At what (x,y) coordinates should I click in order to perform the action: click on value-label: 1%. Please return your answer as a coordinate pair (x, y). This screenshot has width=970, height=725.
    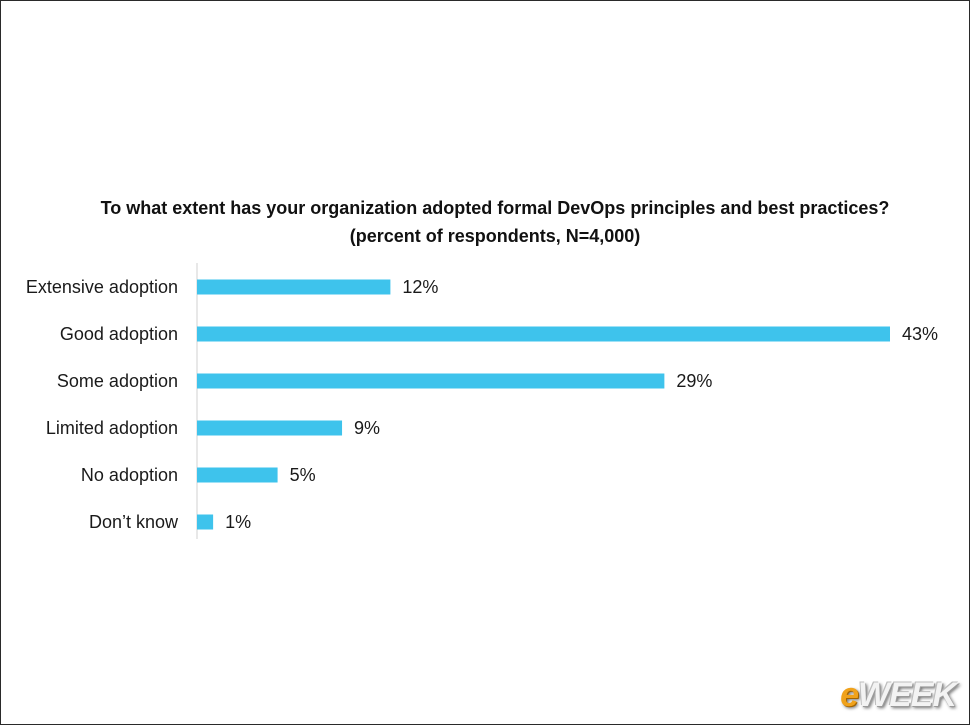
    Looking at the image, I should click on (238, 522).